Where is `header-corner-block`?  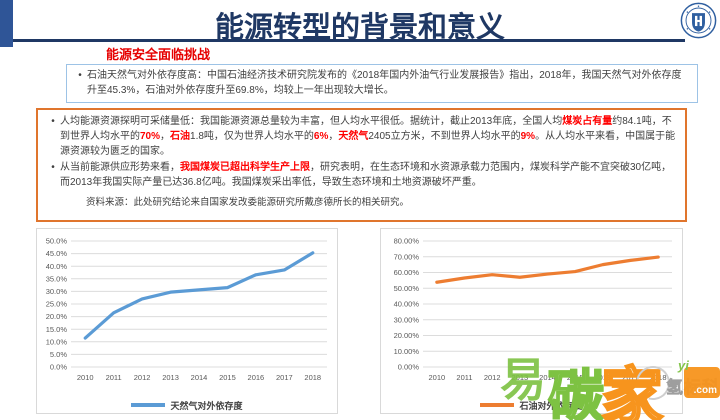 header-corner-block is located at coordinates (6, 23).